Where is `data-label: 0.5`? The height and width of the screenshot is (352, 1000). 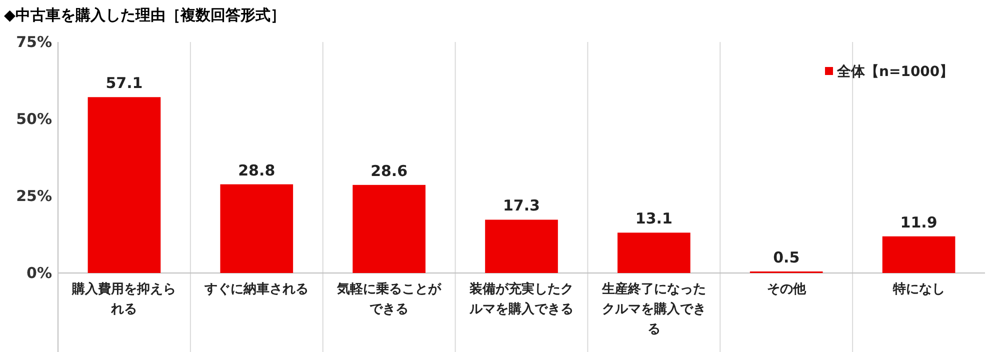 data-label: 0.5 is located at coordinates (786, 257).